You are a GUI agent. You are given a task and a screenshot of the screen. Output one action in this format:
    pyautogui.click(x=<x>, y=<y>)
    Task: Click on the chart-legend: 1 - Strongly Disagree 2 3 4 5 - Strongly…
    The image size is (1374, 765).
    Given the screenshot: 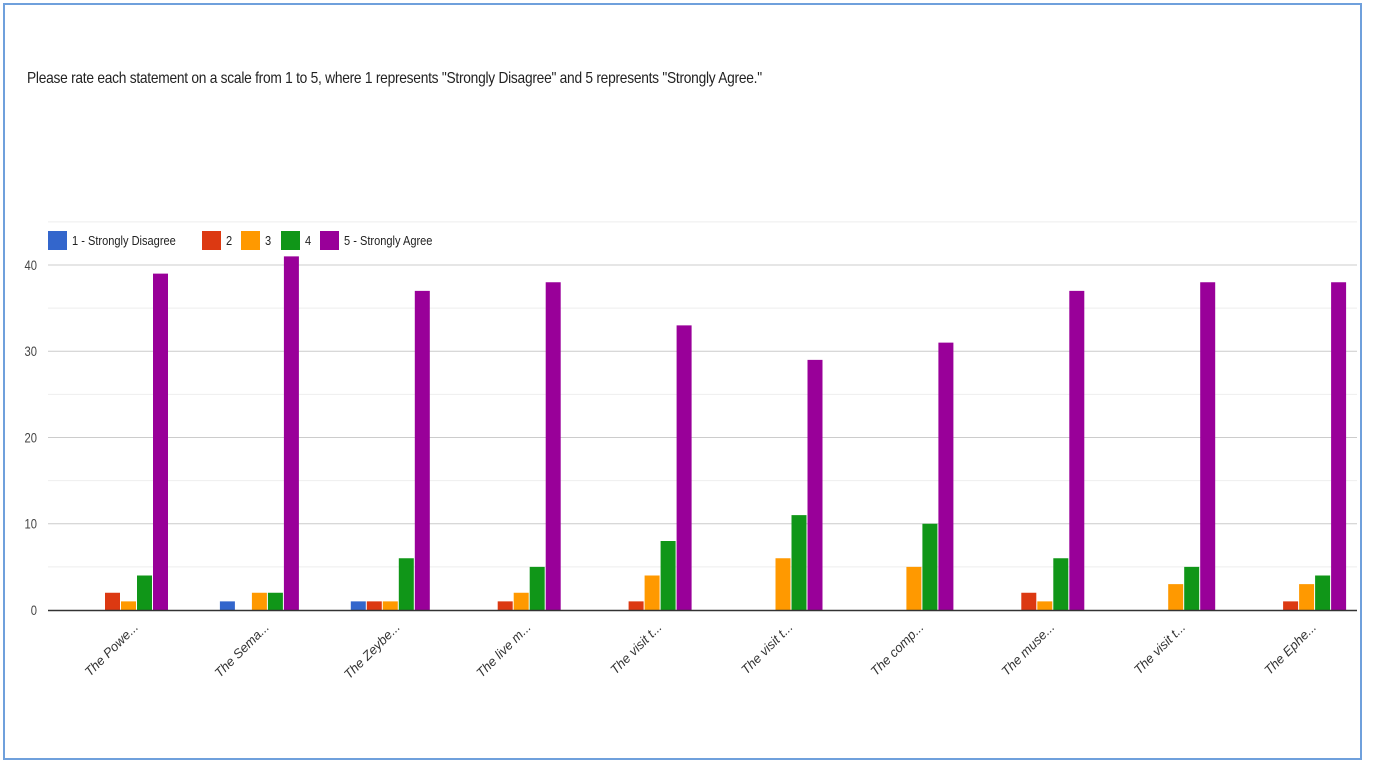 What is the action you would take?
    pyautogui.click(x=252, y=240)
    